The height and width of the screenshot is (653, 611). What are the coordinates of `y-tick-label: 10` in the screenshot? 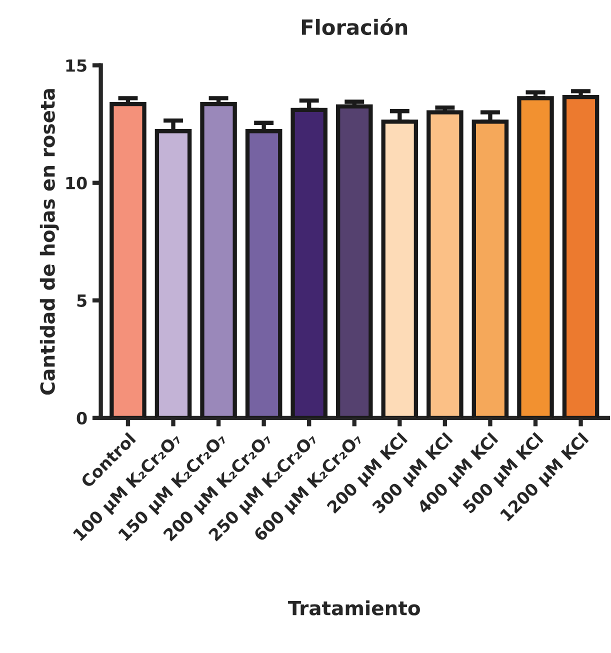 It's located at (76, 183).